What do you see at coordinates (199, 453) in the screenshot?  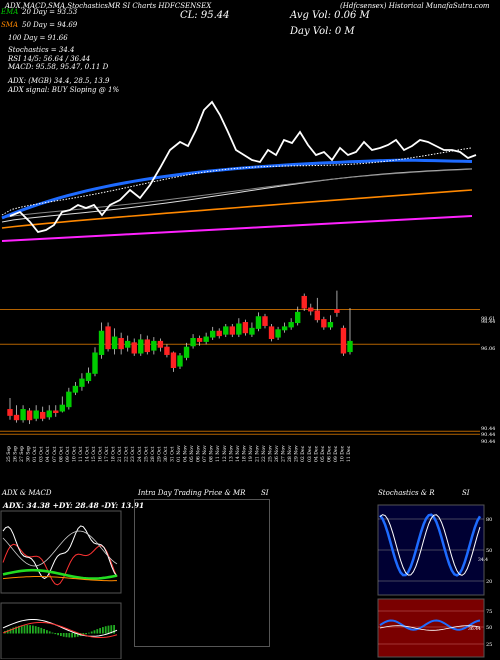 I see `date-label: 06 Nov` at bounding box center [199, 453].